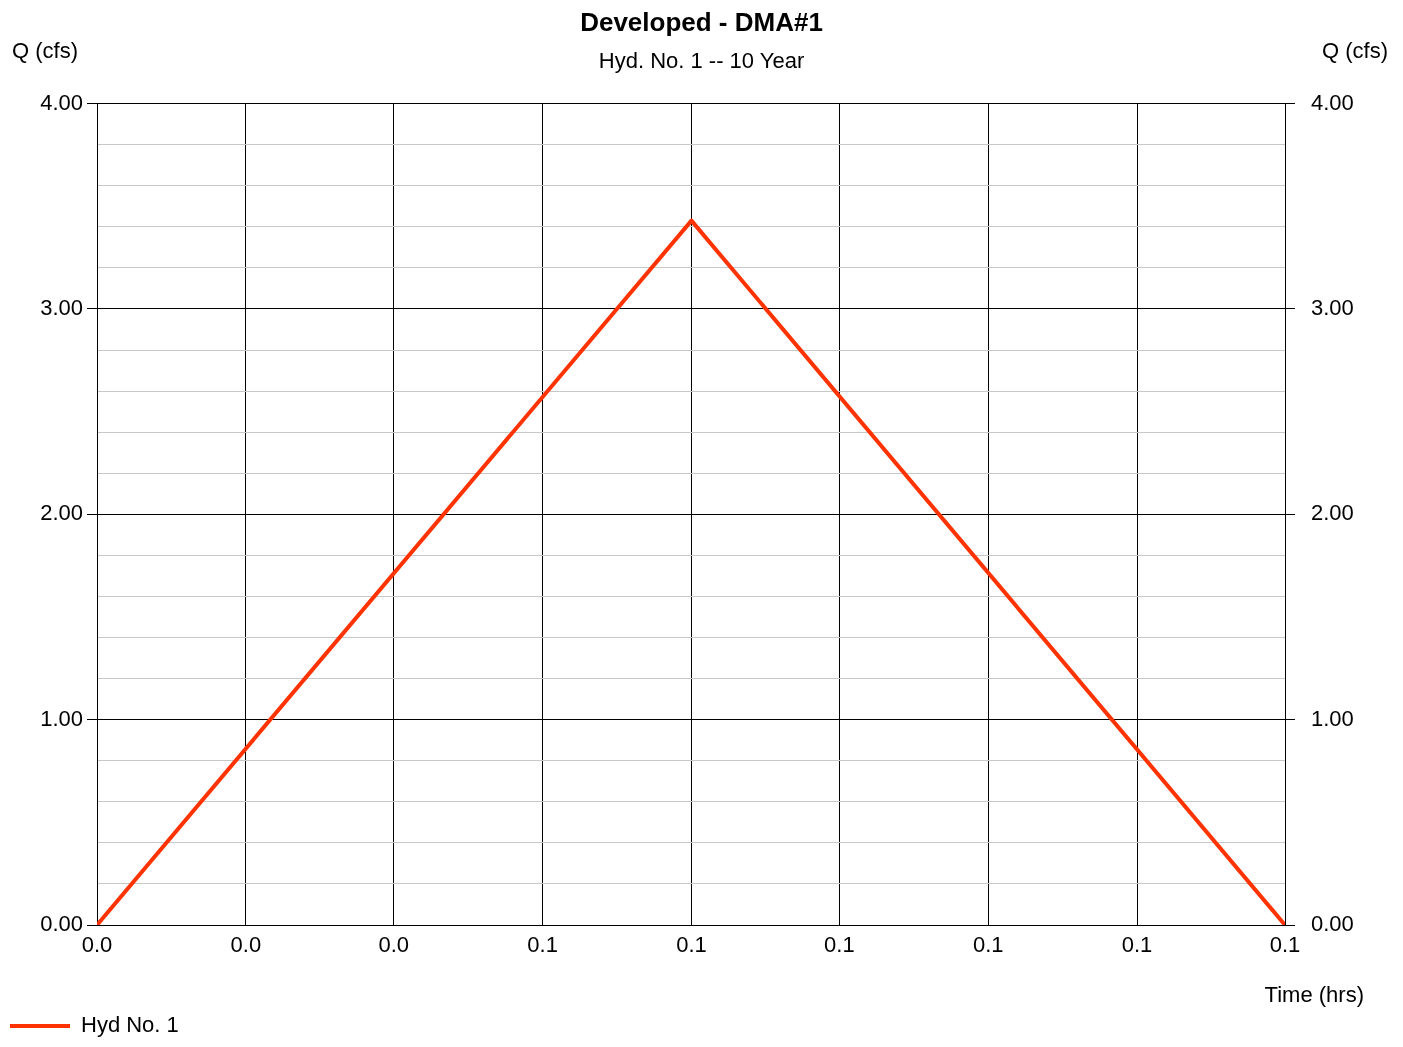 The width and height of the screenshot is (1403, 1047). Describe the element at coordinates (1332, 924) in the screenshot. I see `y2-tick-label: 0.00` at that location.